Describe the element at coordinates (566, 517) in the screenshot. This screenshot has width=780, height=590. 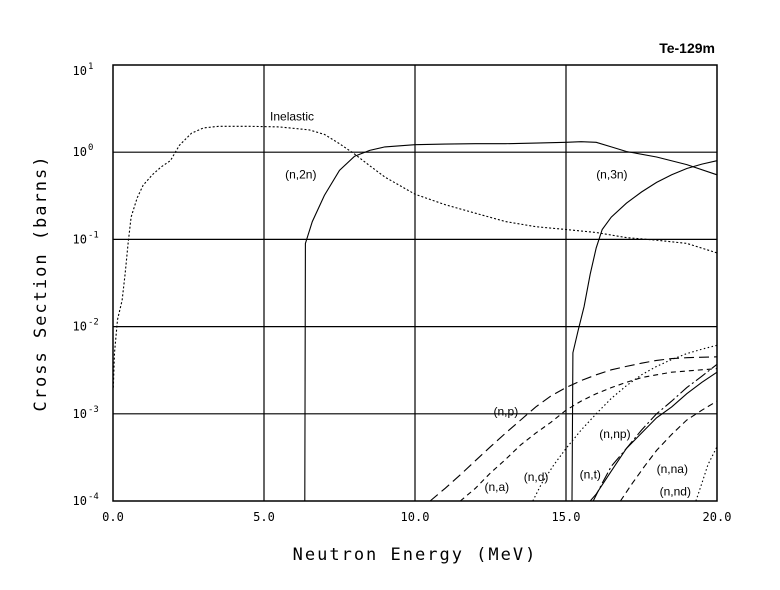
I see `x-tick-label: 15.0` at that location.